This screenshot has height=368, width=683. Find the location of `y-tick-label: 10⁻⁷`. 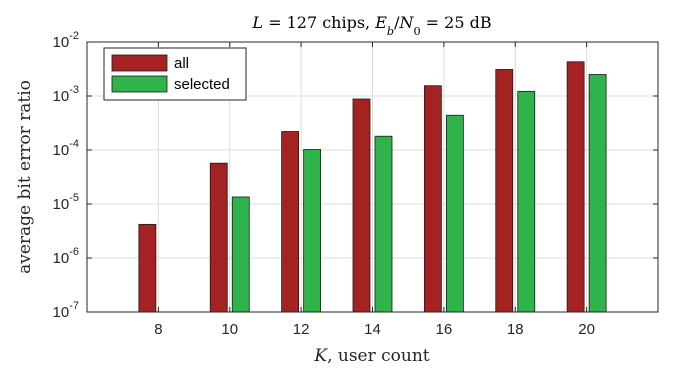

y-tick-label: 10⁻⁷ is located at coordinates (66, 310).